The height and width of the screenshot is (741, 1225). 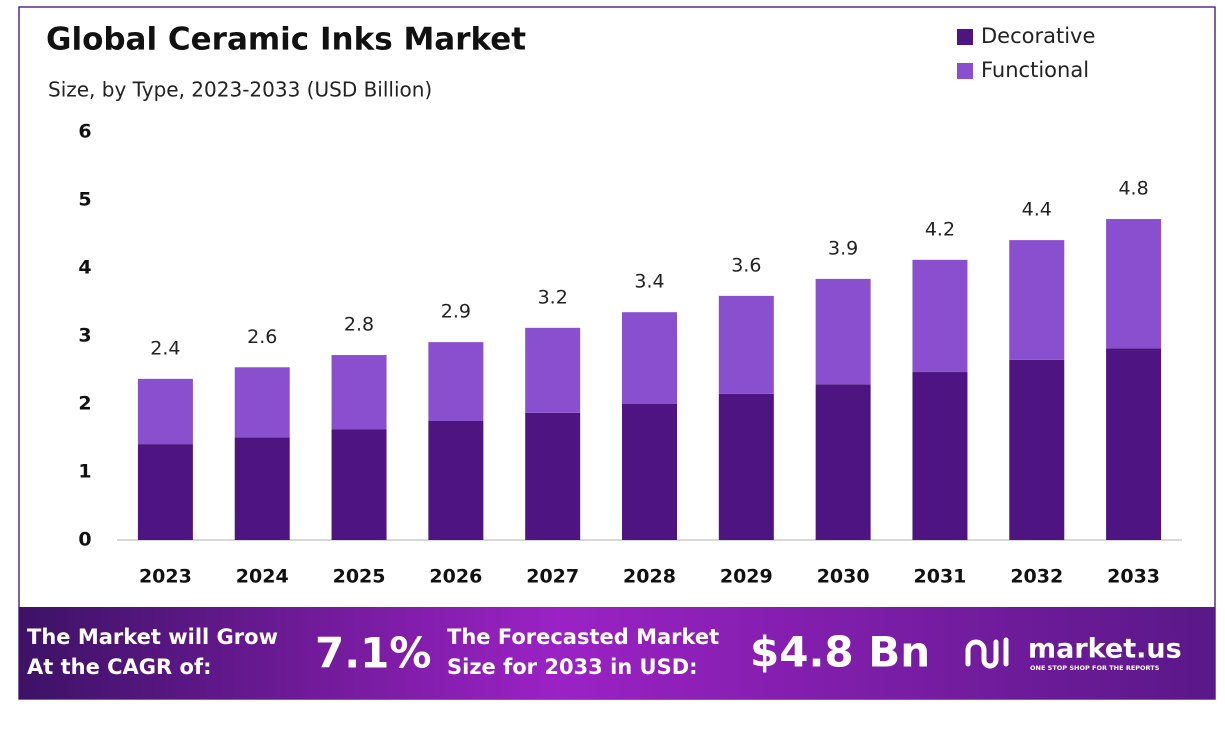 I want to click on total-label: 3.9, so click(x=843, y=248).